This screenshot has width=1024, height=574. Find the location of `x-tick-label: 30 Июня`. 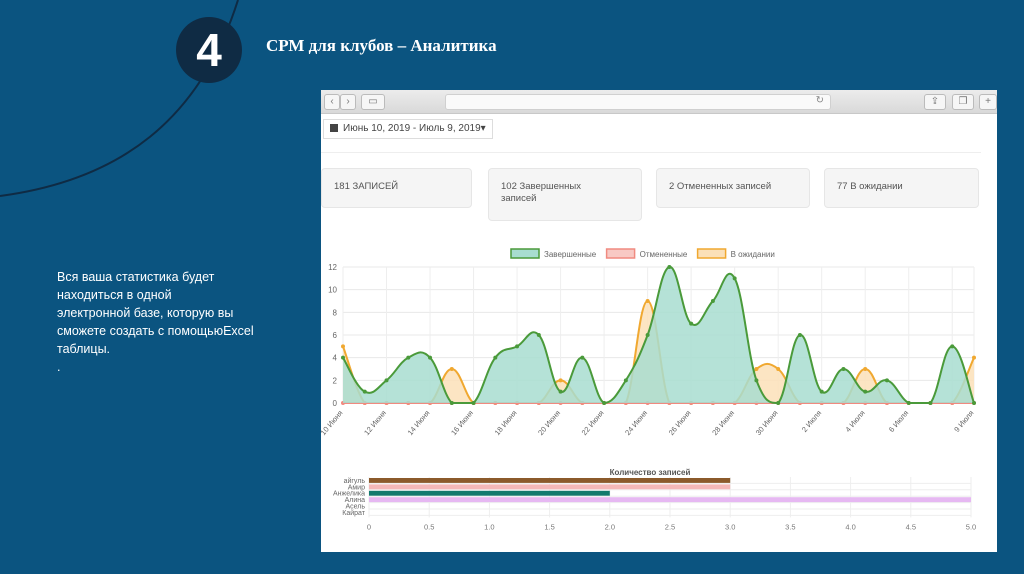

x-tick-label: 30 Июня is located at coordinates (767, 423).